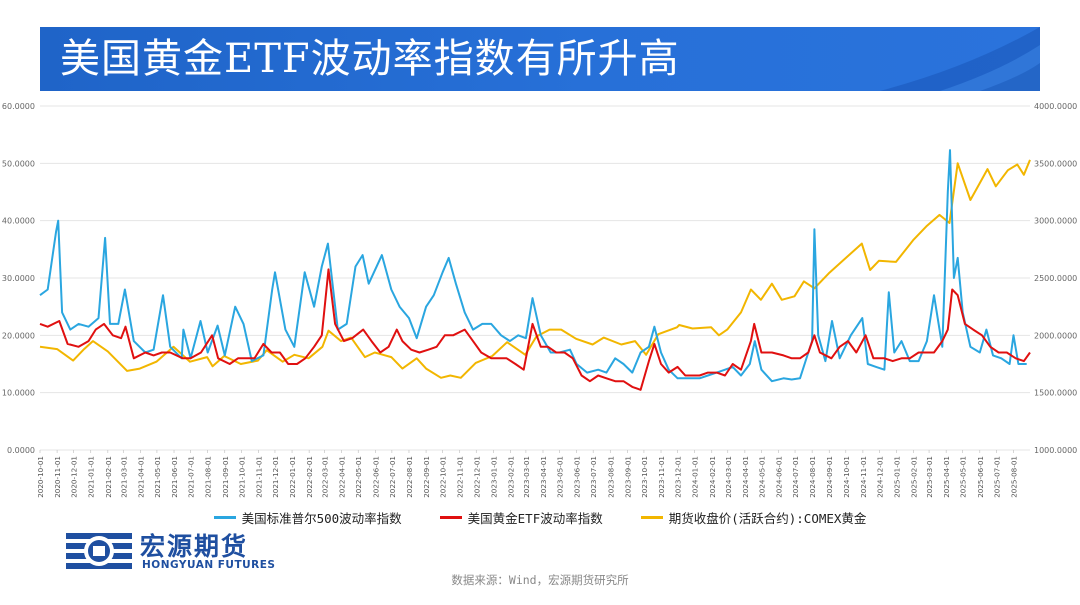 The width and height of the screenshot is (1080, 605). Describe the element at coordinates (493, 477) in the screenshot. I see `x-axis-tick-label: 2023-01-01` at that location.